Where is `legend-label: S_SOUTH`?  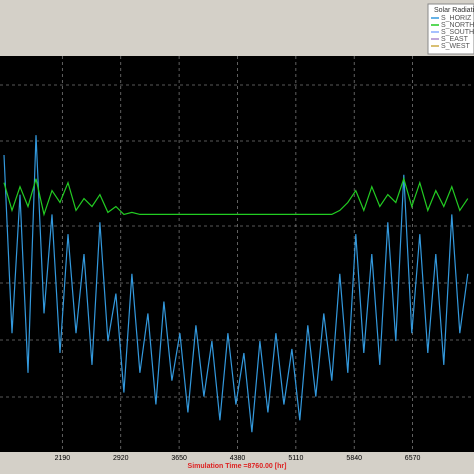 legend-label: S_SOUTH is located at coordinates (457, 32).